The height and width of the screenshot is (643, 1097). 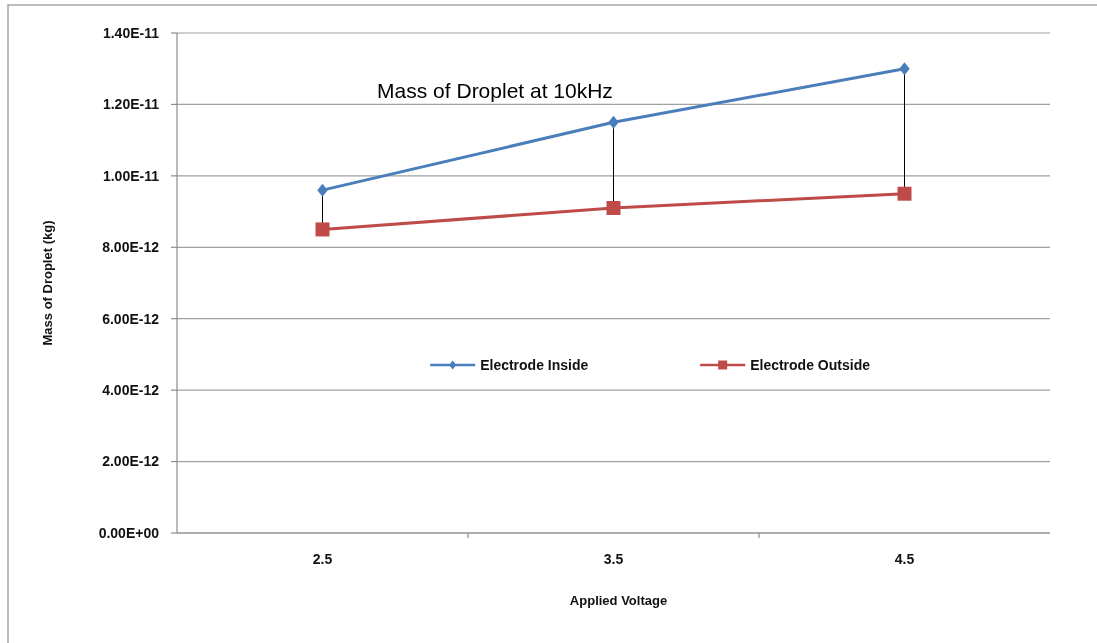 What do you see at coordinates (131, 175) in the screenshot?
I see `y-tick-label: 1.00E-11` at bounding box center [131, 175].